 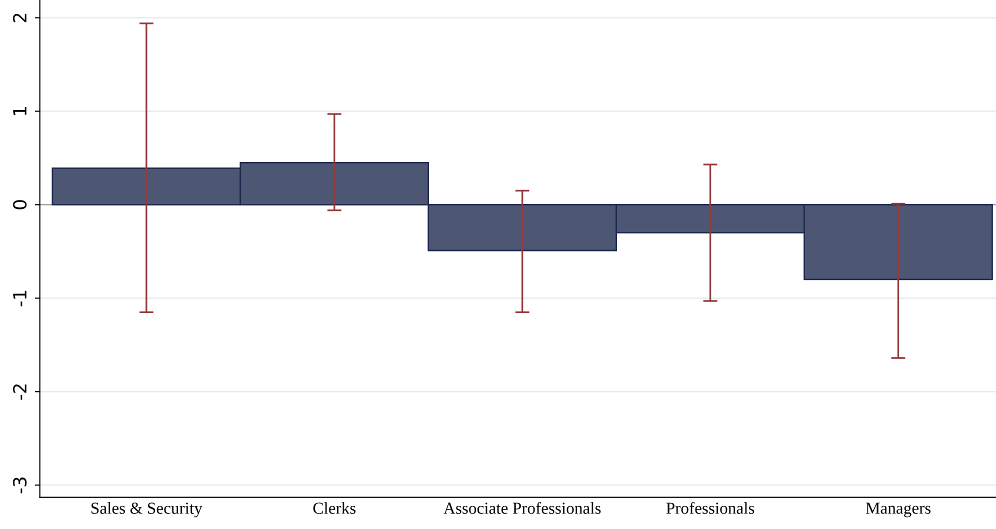 What do you see at coordinates (19, 111) in the screenshot?
I see `y-tick-label: 1` at bounding box center [19, 111].